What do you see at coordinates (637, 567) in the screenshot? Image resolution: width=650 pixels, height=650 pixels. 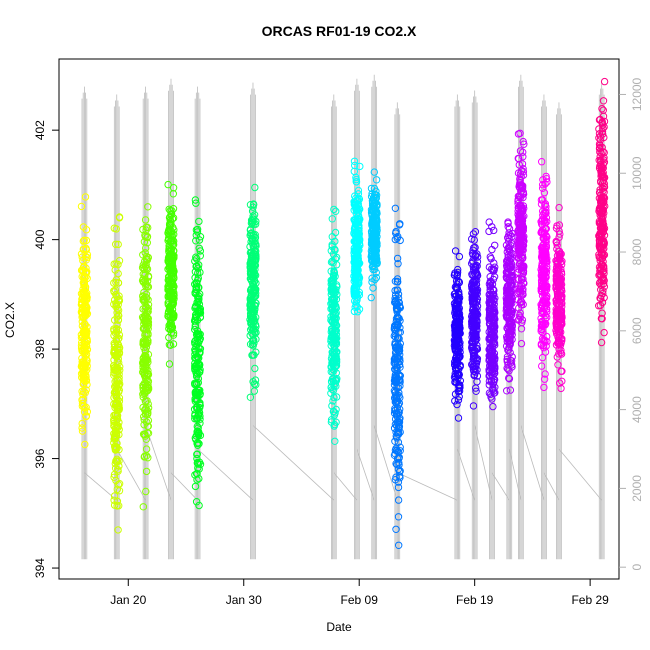 I see `y2-tick-label: 0` at bounding box center [637, 567].